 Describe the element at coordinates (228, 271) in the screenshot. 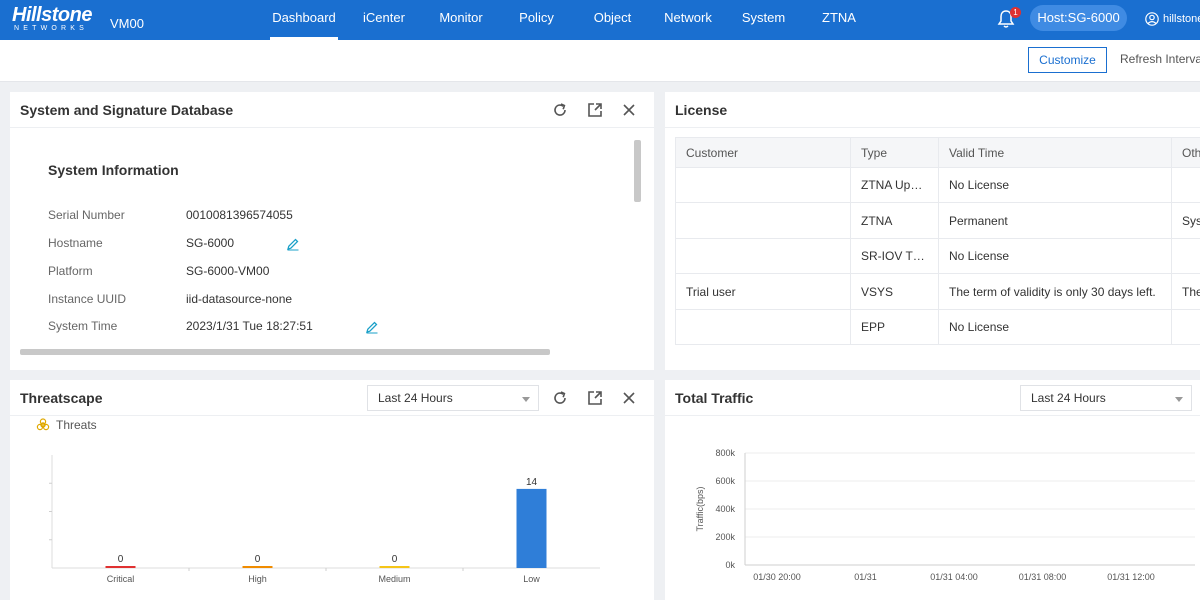

I see `info-value: SG-6000-VM00` at that location.